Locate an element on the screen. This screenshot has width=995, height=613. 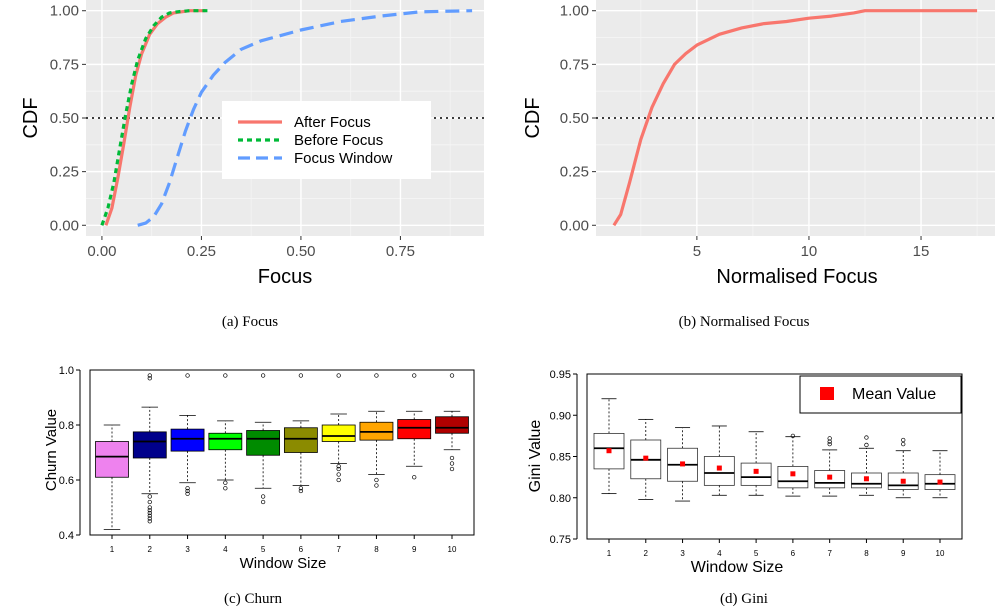
panel-c-boxes is located at coordinates (282, 451).